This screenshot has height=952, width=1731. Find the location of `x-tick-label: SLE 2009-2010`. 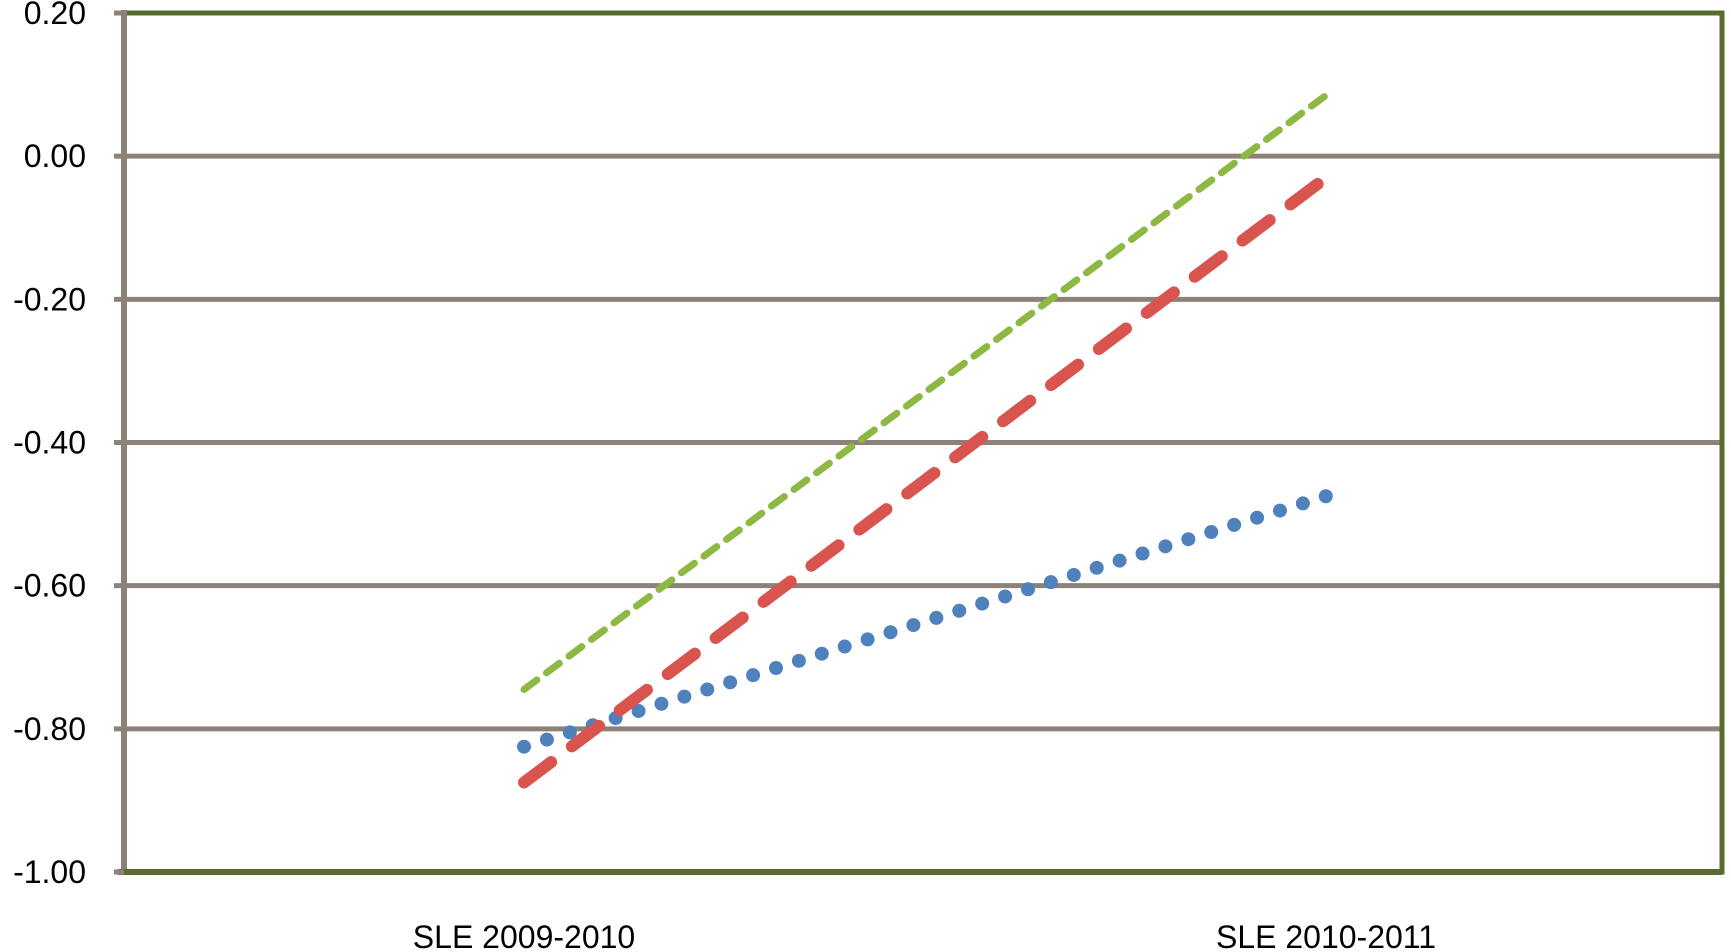

x-tick-label: SLE 2009-2010 is located at coordinates (524, 935).